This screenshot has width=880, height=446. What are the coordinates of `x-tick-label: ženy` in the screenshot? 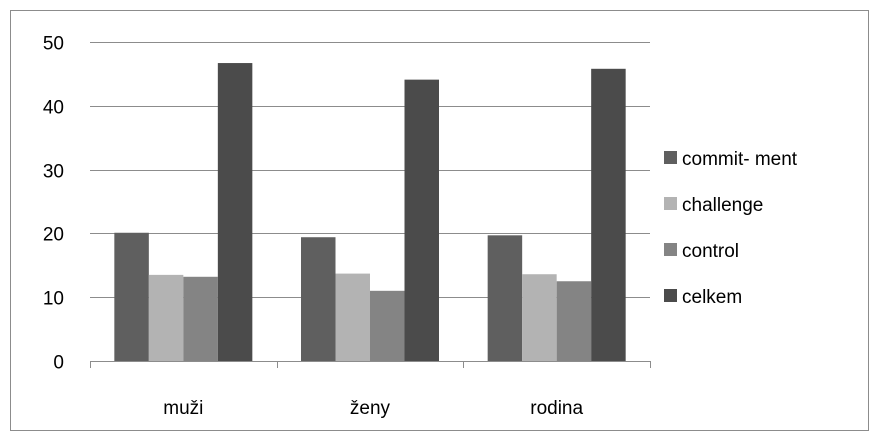 It's located at (370, 408).